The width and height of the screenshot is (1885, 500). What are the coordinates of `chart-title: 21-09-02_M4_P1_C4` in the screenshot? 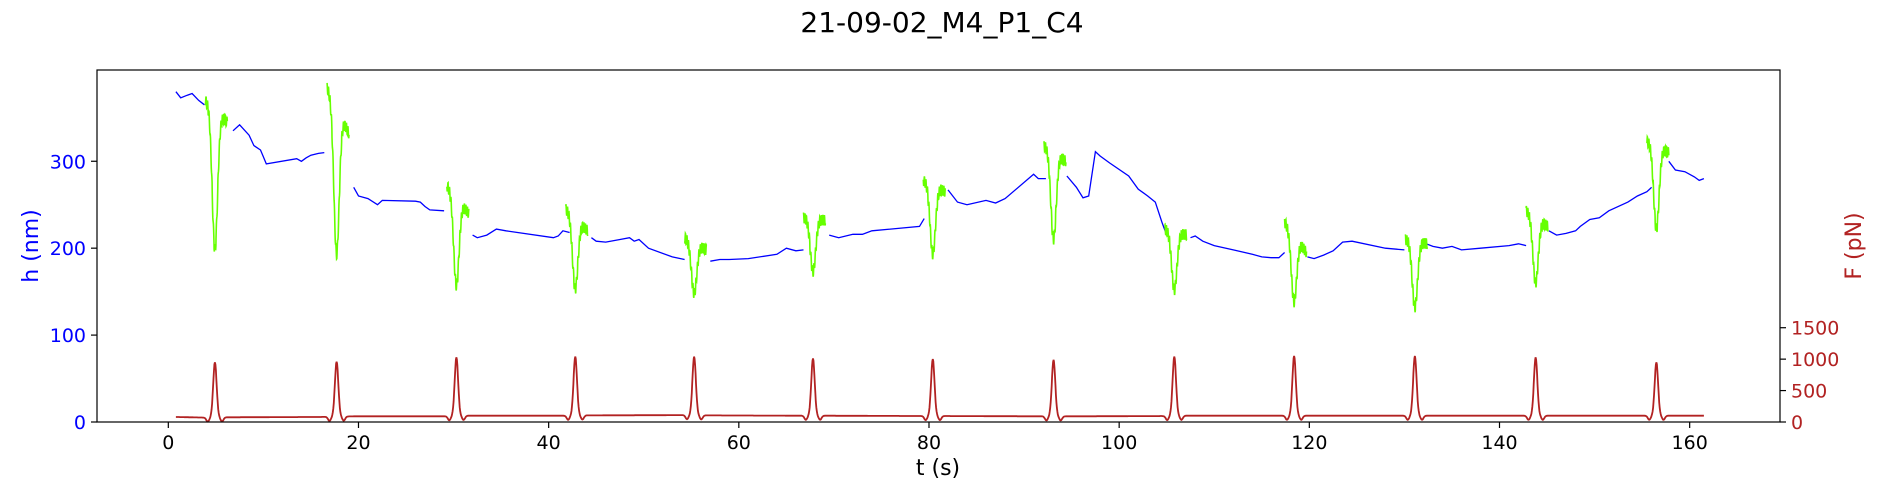 It's located at (941, 22).